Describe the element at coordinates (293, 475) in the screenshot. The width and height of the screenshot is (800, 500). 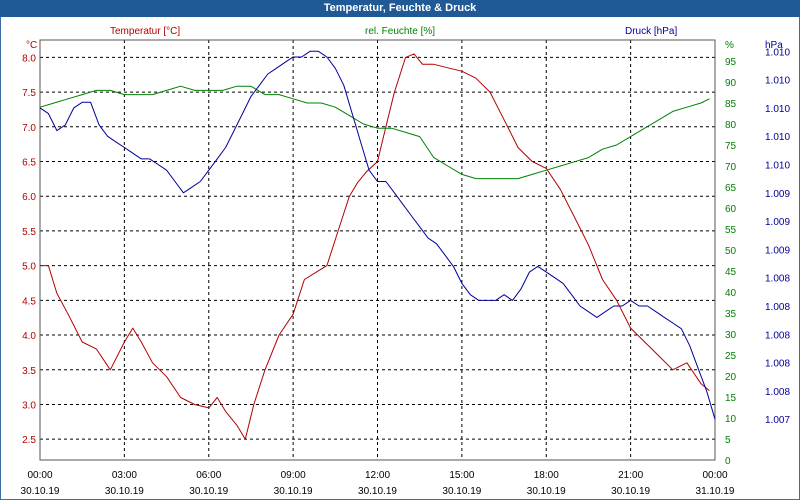
I see `x-tick-time: 09:00` at that location.